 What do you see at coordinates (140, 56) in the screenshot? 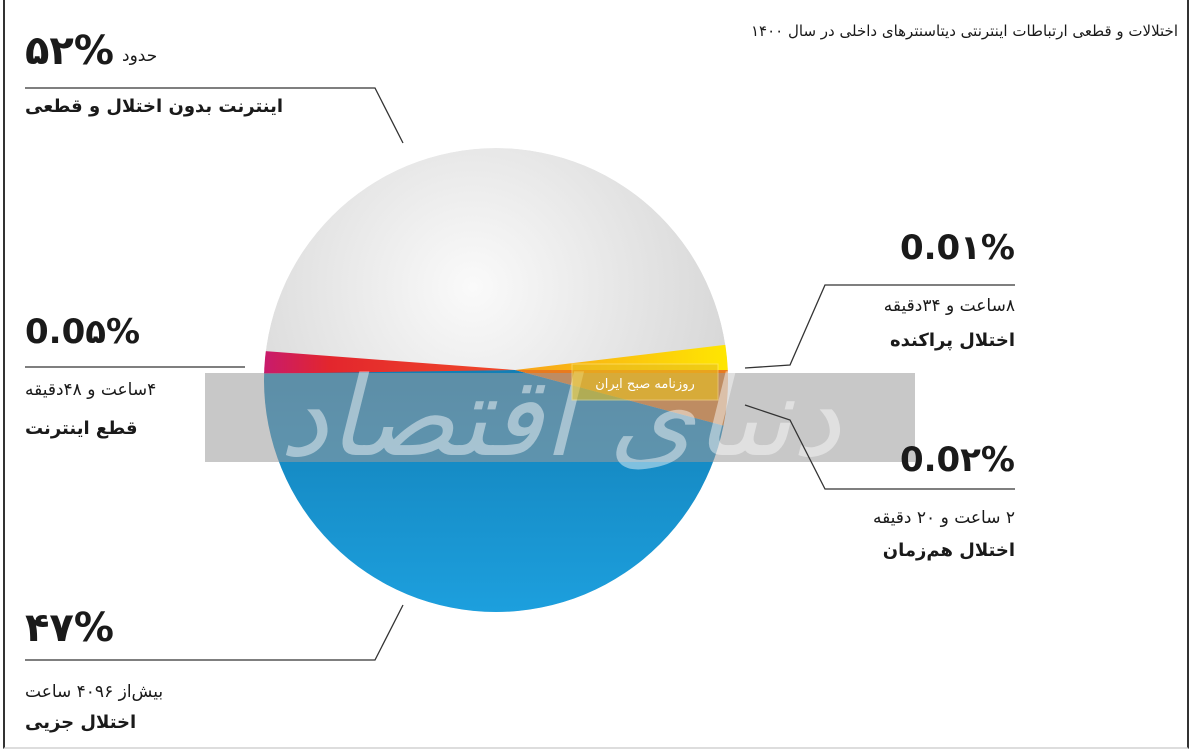
I see `prefix-no-disruption: حدود` at bounding box center [140, 56].